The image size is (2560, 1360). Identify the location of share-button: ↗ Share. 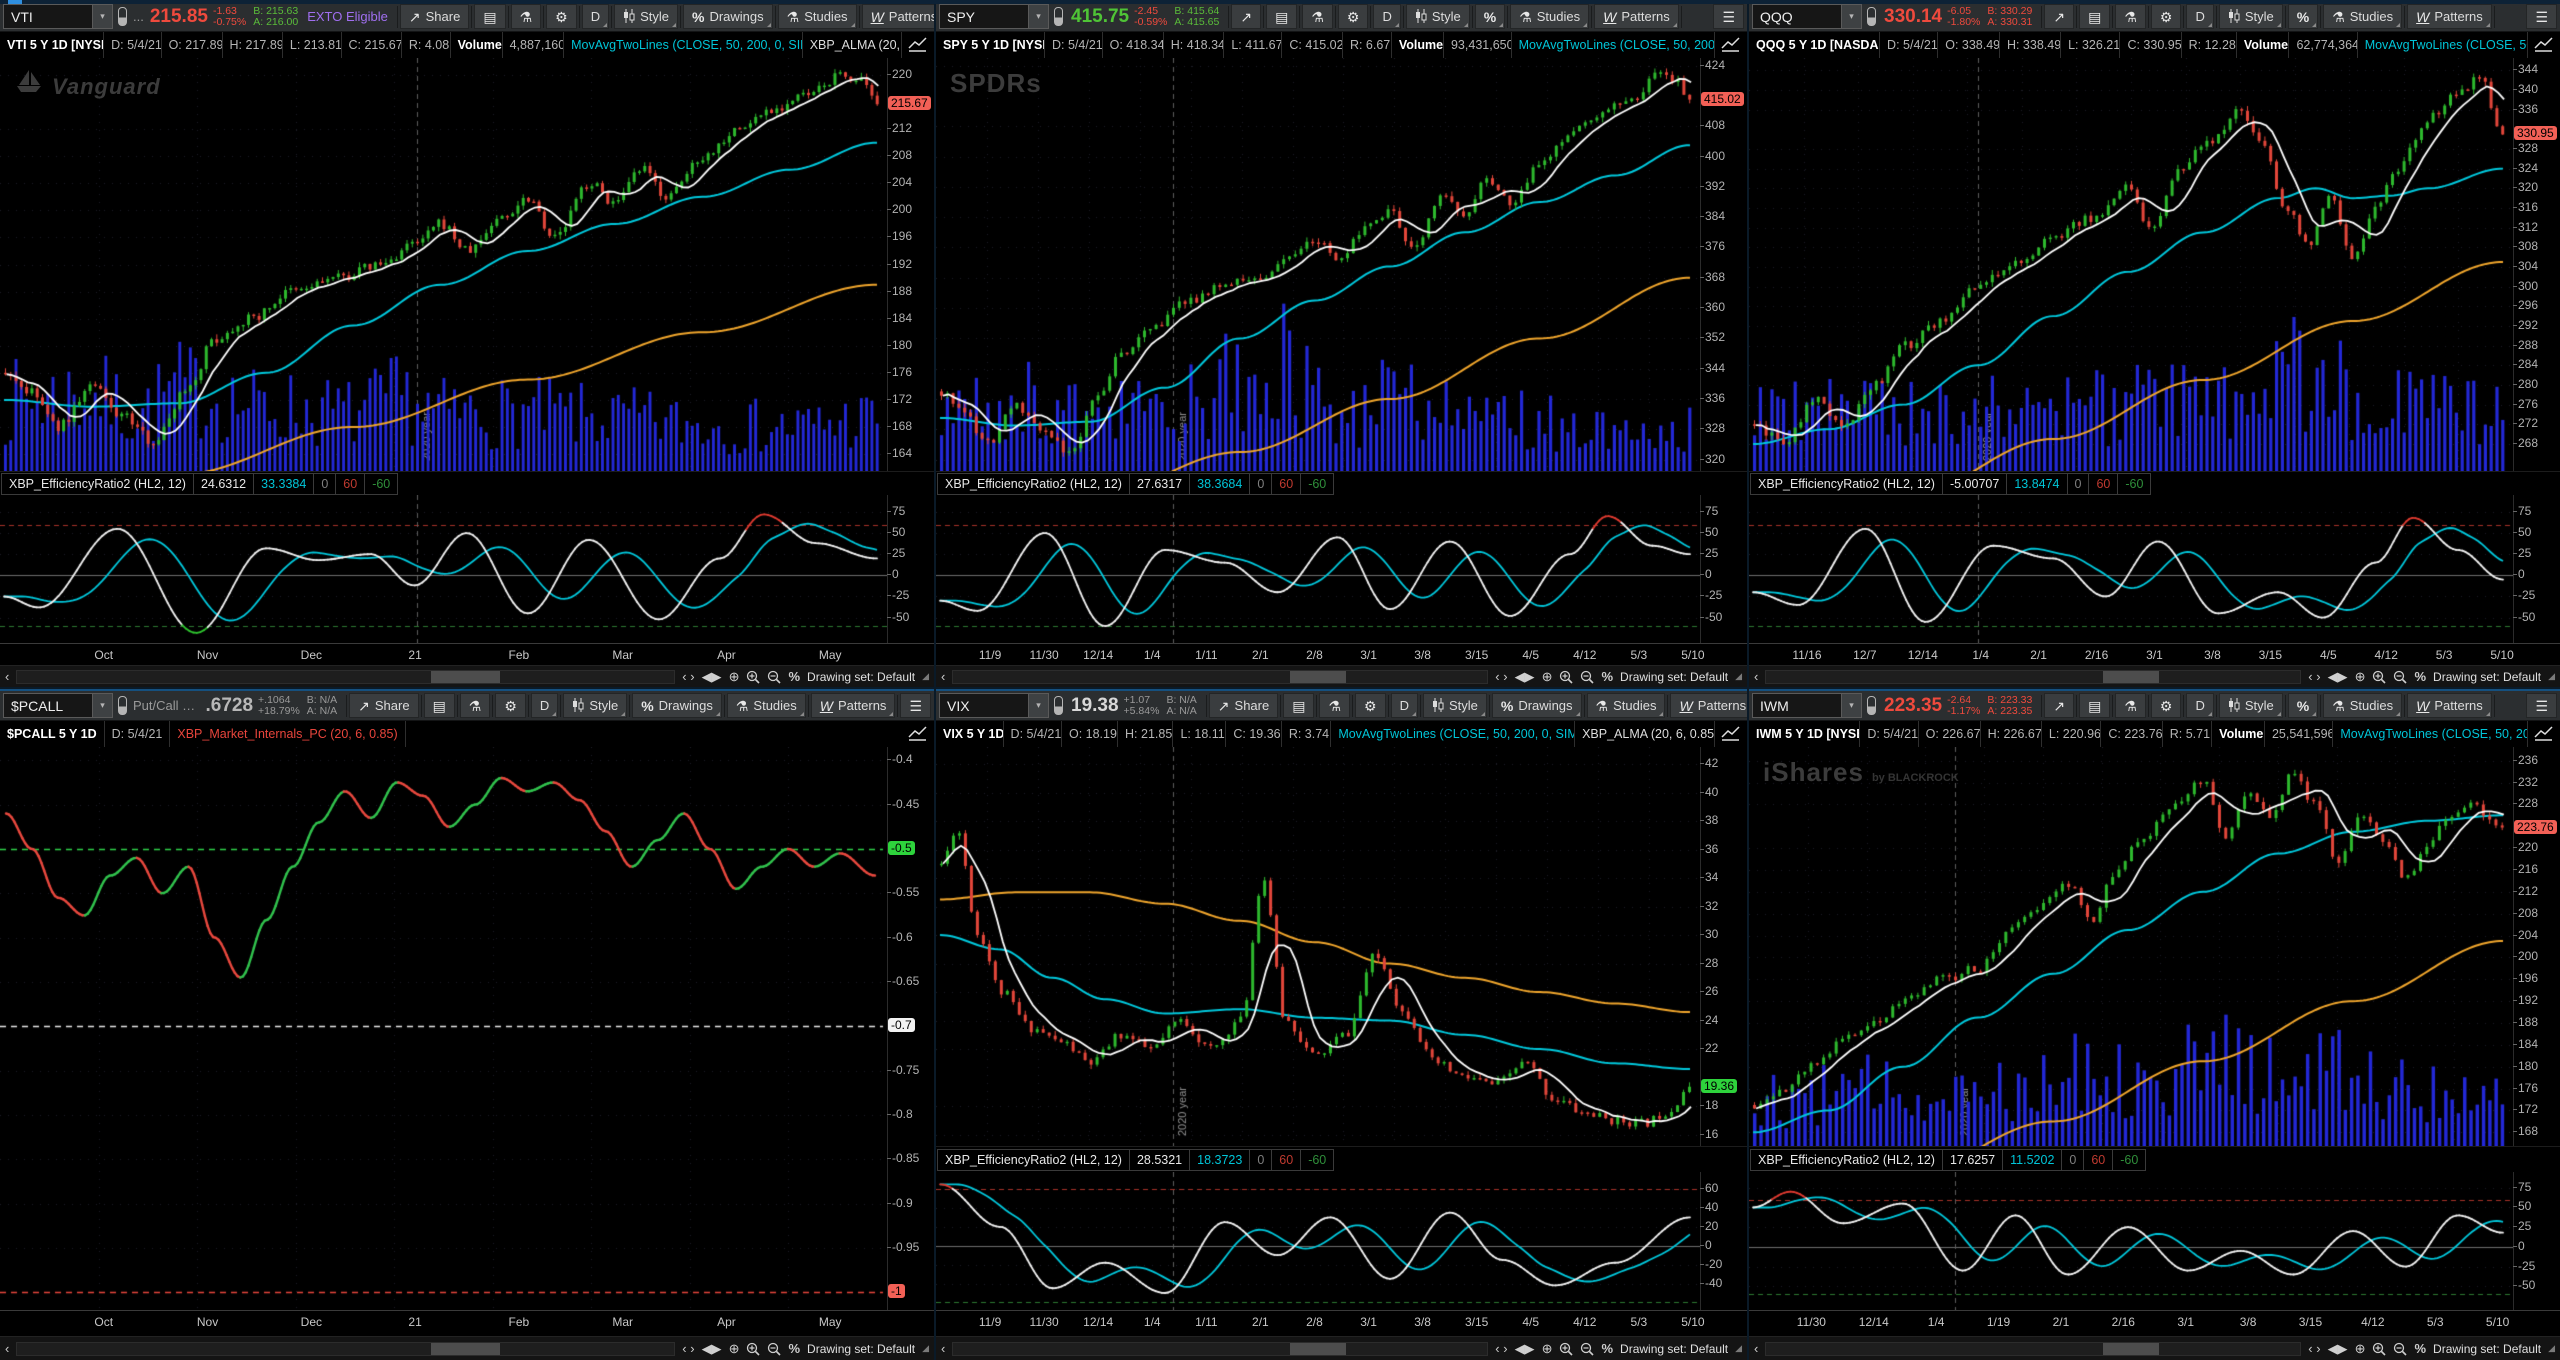
(434, 16).